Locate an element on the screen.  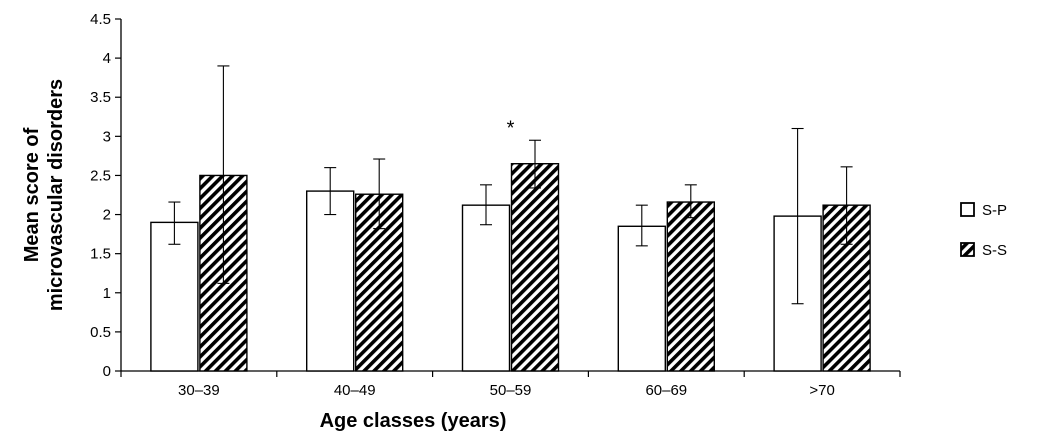
legend-swatch-s-p is located at coordinates (967, 209).